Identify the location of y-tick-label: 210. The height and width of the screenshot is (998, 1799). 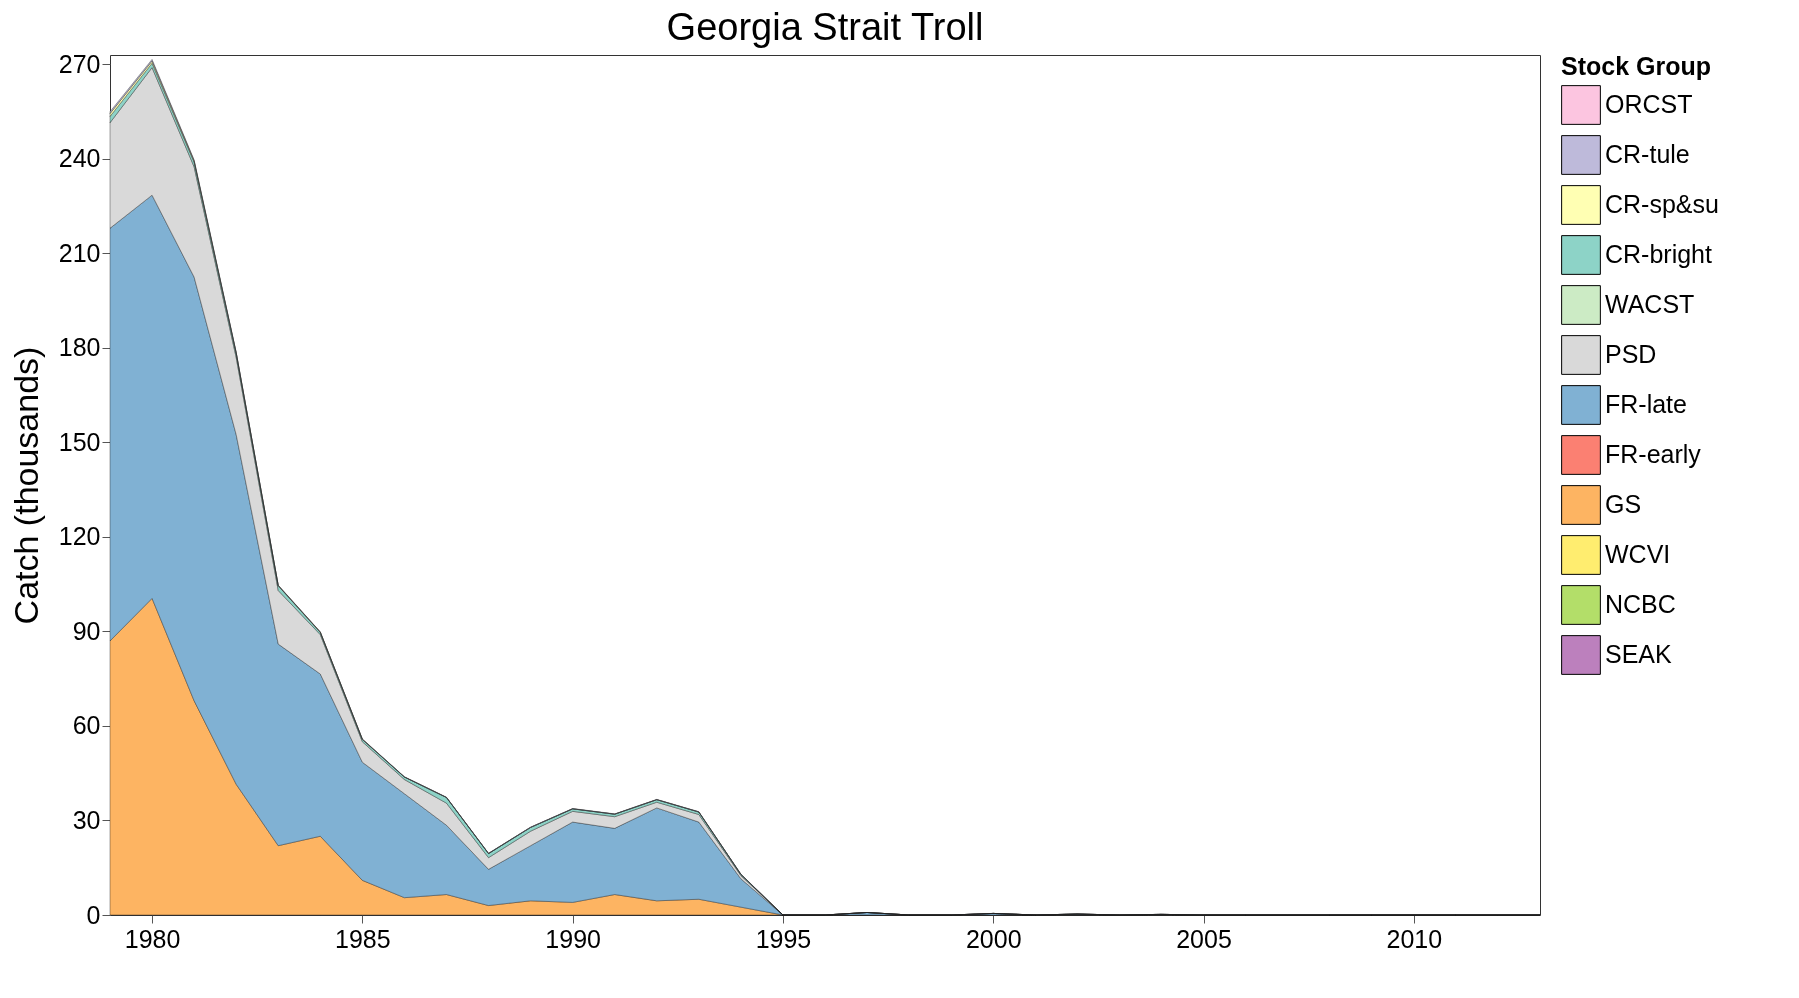
(79, 252).